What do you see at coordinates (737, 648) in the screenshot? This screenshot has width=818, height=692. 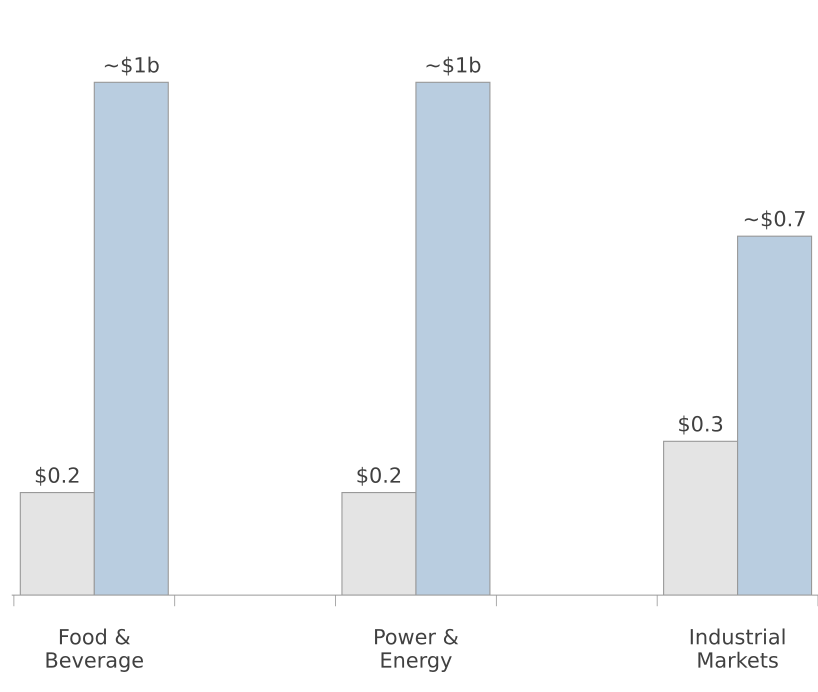 I see `x-tick-label: Industrial Markets` at bounding box center [737, 648].